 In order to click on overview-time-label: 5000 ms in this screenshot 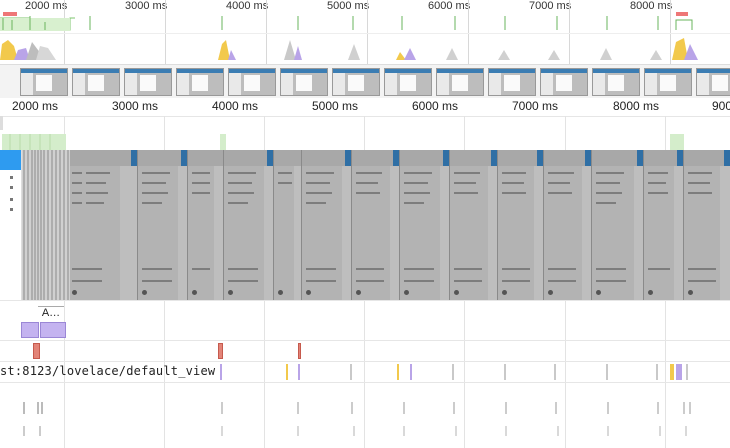, I will do `click(348, 6)`.